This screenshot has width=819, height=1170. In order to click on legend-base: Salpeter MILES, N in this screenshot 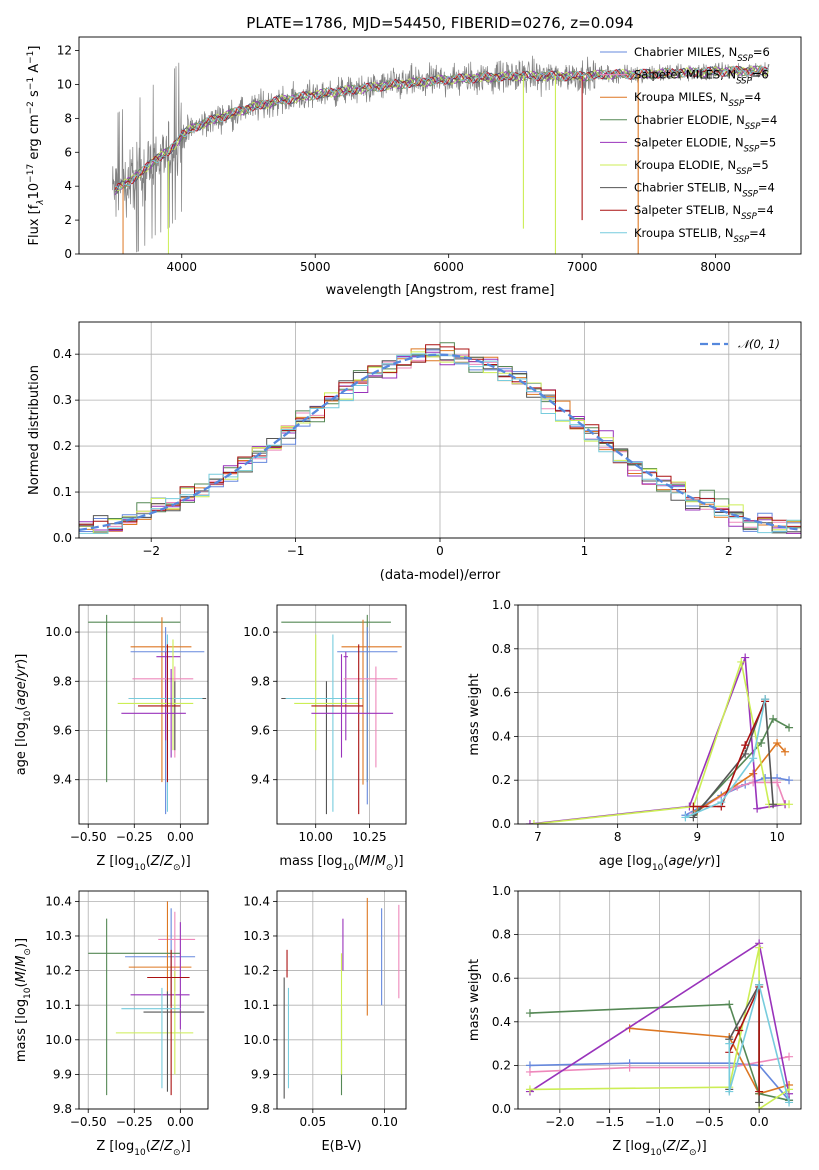, I will do `click(685, 75)`.